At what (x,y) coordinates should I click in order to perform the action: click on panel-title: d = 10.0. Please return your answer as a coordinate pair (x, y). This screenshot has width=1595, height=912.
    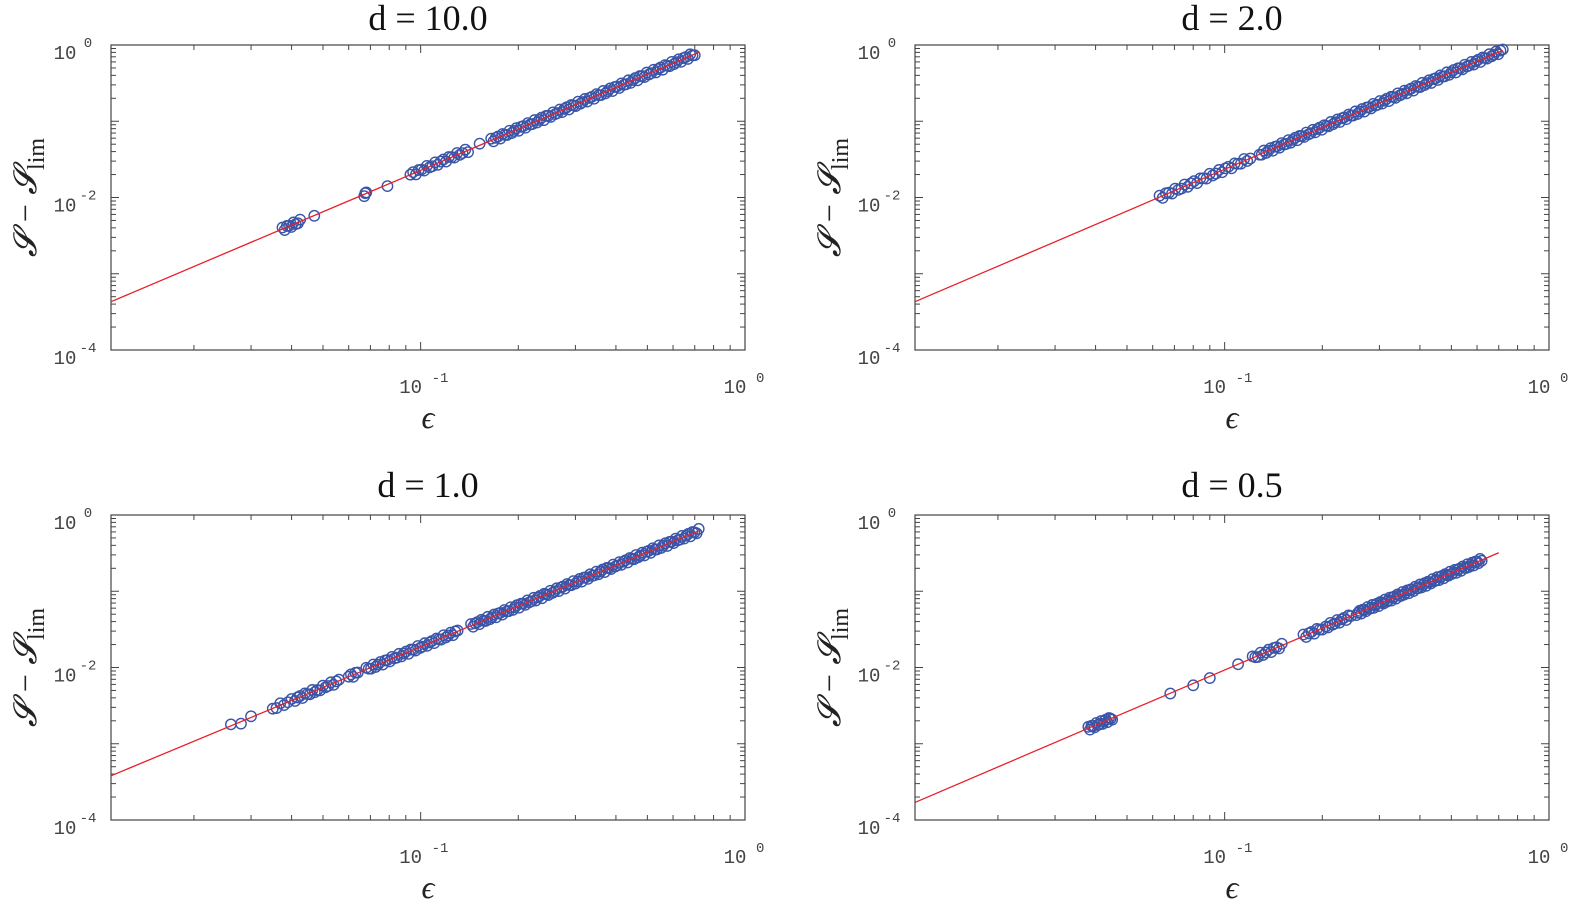
    Looking at the image, I should click on (427, 19).